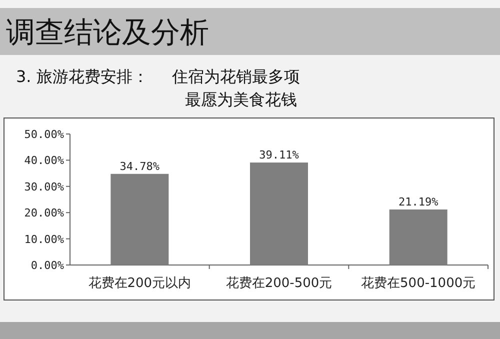 The image size is (500, 339). I want to click on y-tick-label: 0.00%, so click(47, 265).